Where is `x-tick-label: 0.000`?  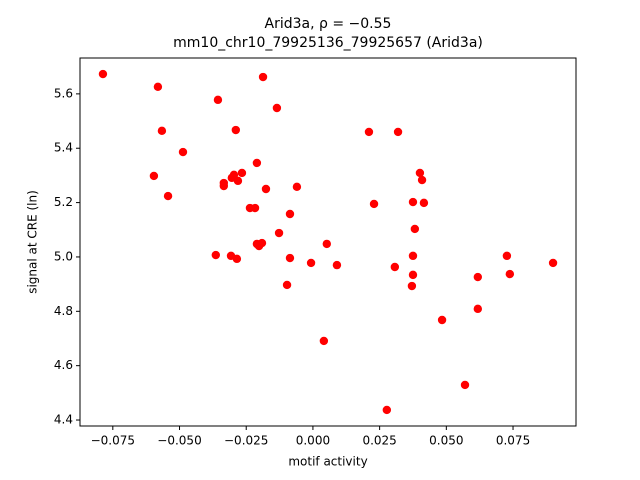 x-tick-label: 0.000 is located at coordinates (313, 441).